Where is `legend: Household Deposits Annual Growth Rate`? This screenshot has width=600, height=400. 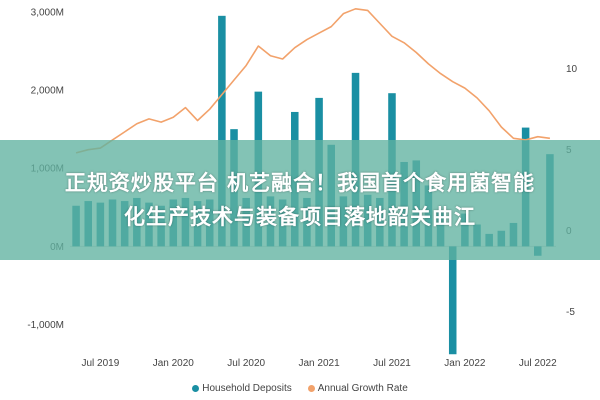 legend: Household Deposits Annual Growth Rate is located at coordinates (300, 388).